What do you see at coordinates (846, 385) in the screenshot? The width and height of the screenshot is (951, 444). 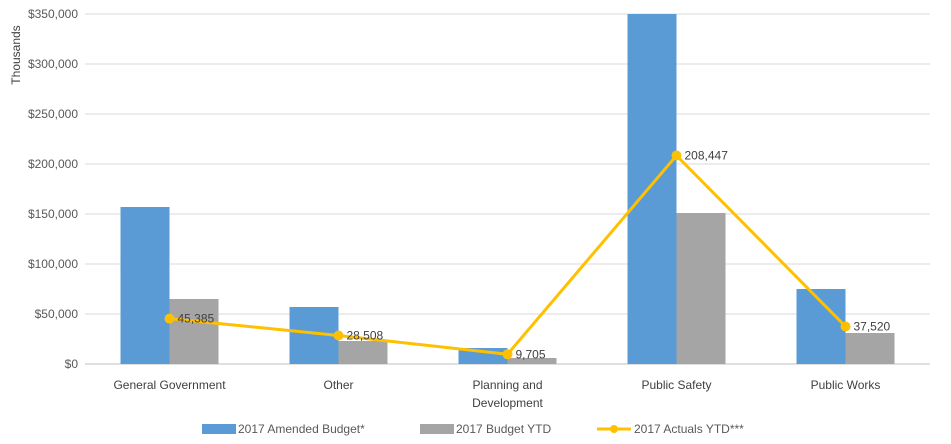 I see `x-category-label: Public Works` at bounding box center [846, 385].